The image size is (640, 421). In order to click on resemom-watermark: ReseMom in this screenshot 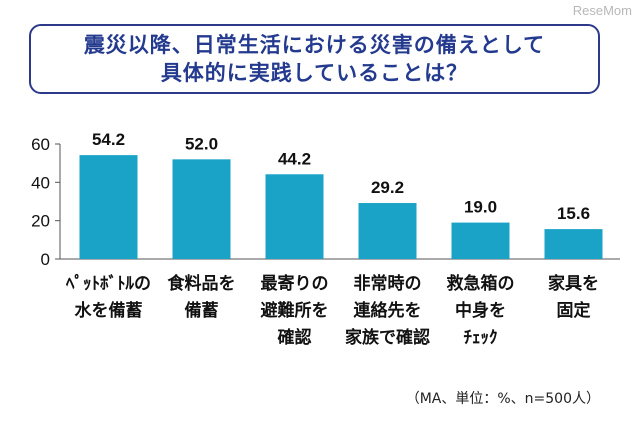, I will do `click(602, 10)`.